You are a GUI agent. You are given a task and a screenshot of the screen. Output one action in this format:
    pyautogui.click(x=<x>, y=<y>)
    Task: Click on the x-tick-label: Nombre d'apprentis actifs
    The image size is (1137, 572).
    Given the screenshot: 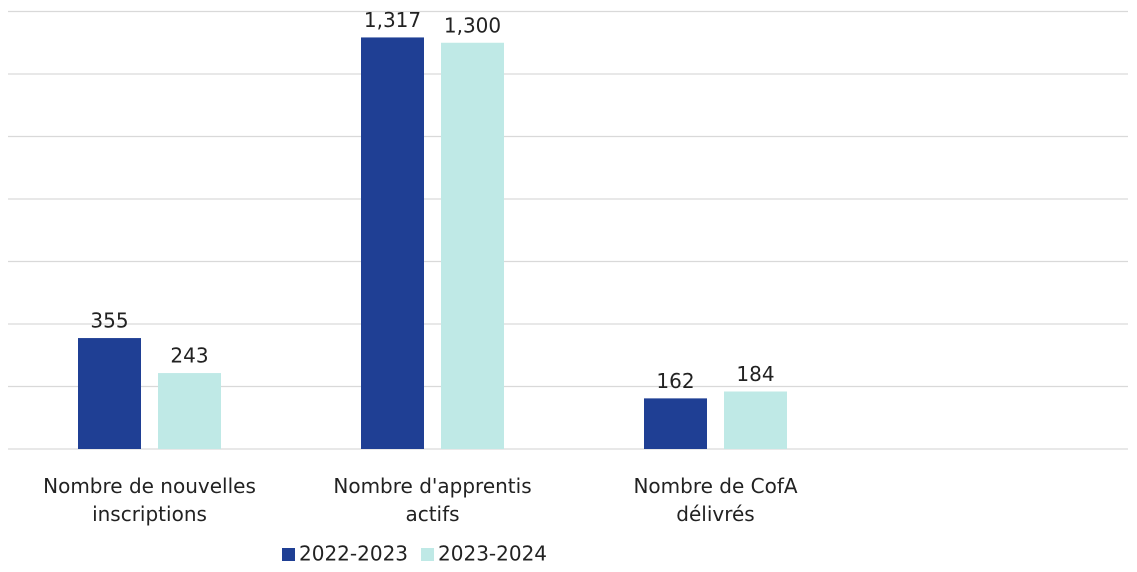 What is the action you would take?
    pyautogui.click(x=432, y=500)
    